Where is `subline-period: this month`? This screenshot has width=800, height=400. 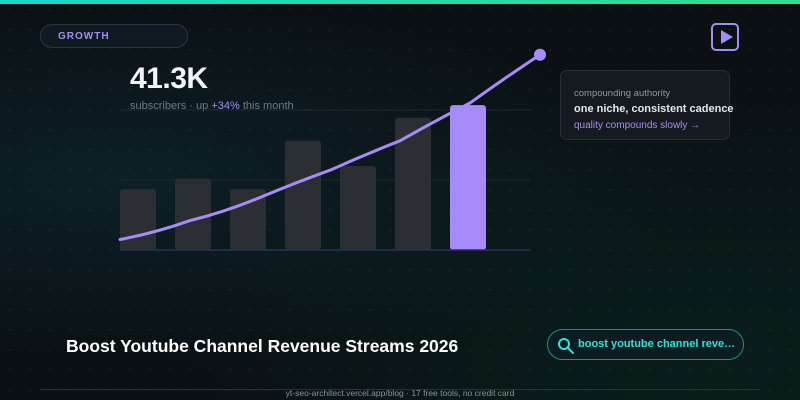
subline-period: this month is located at coordinates (268, 106).